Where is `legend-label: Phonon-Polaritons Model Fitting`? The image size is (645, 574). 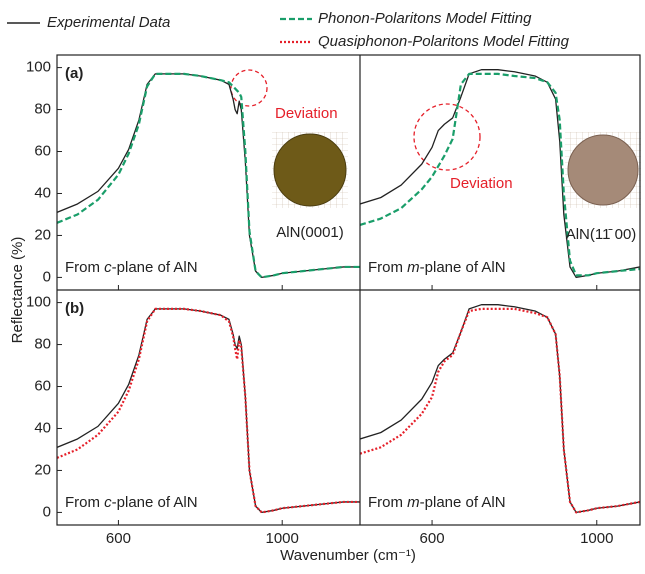
legend-label: Phonon-Polaritons Model Fitting is located at coordinates (425, 18).